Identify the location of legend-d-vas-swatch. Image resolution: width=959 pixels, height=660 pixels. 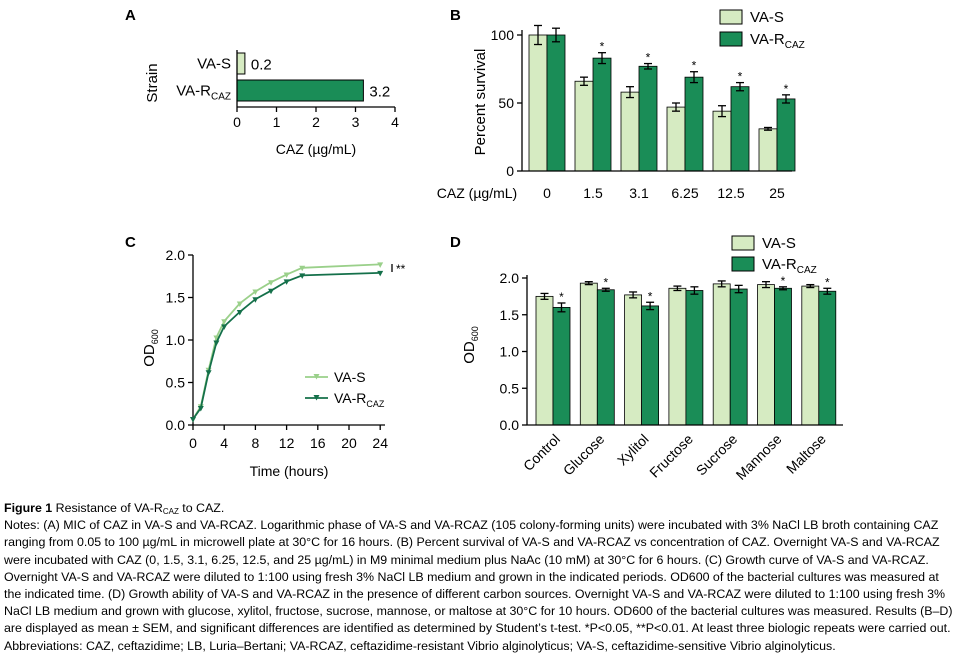
(743, 243).